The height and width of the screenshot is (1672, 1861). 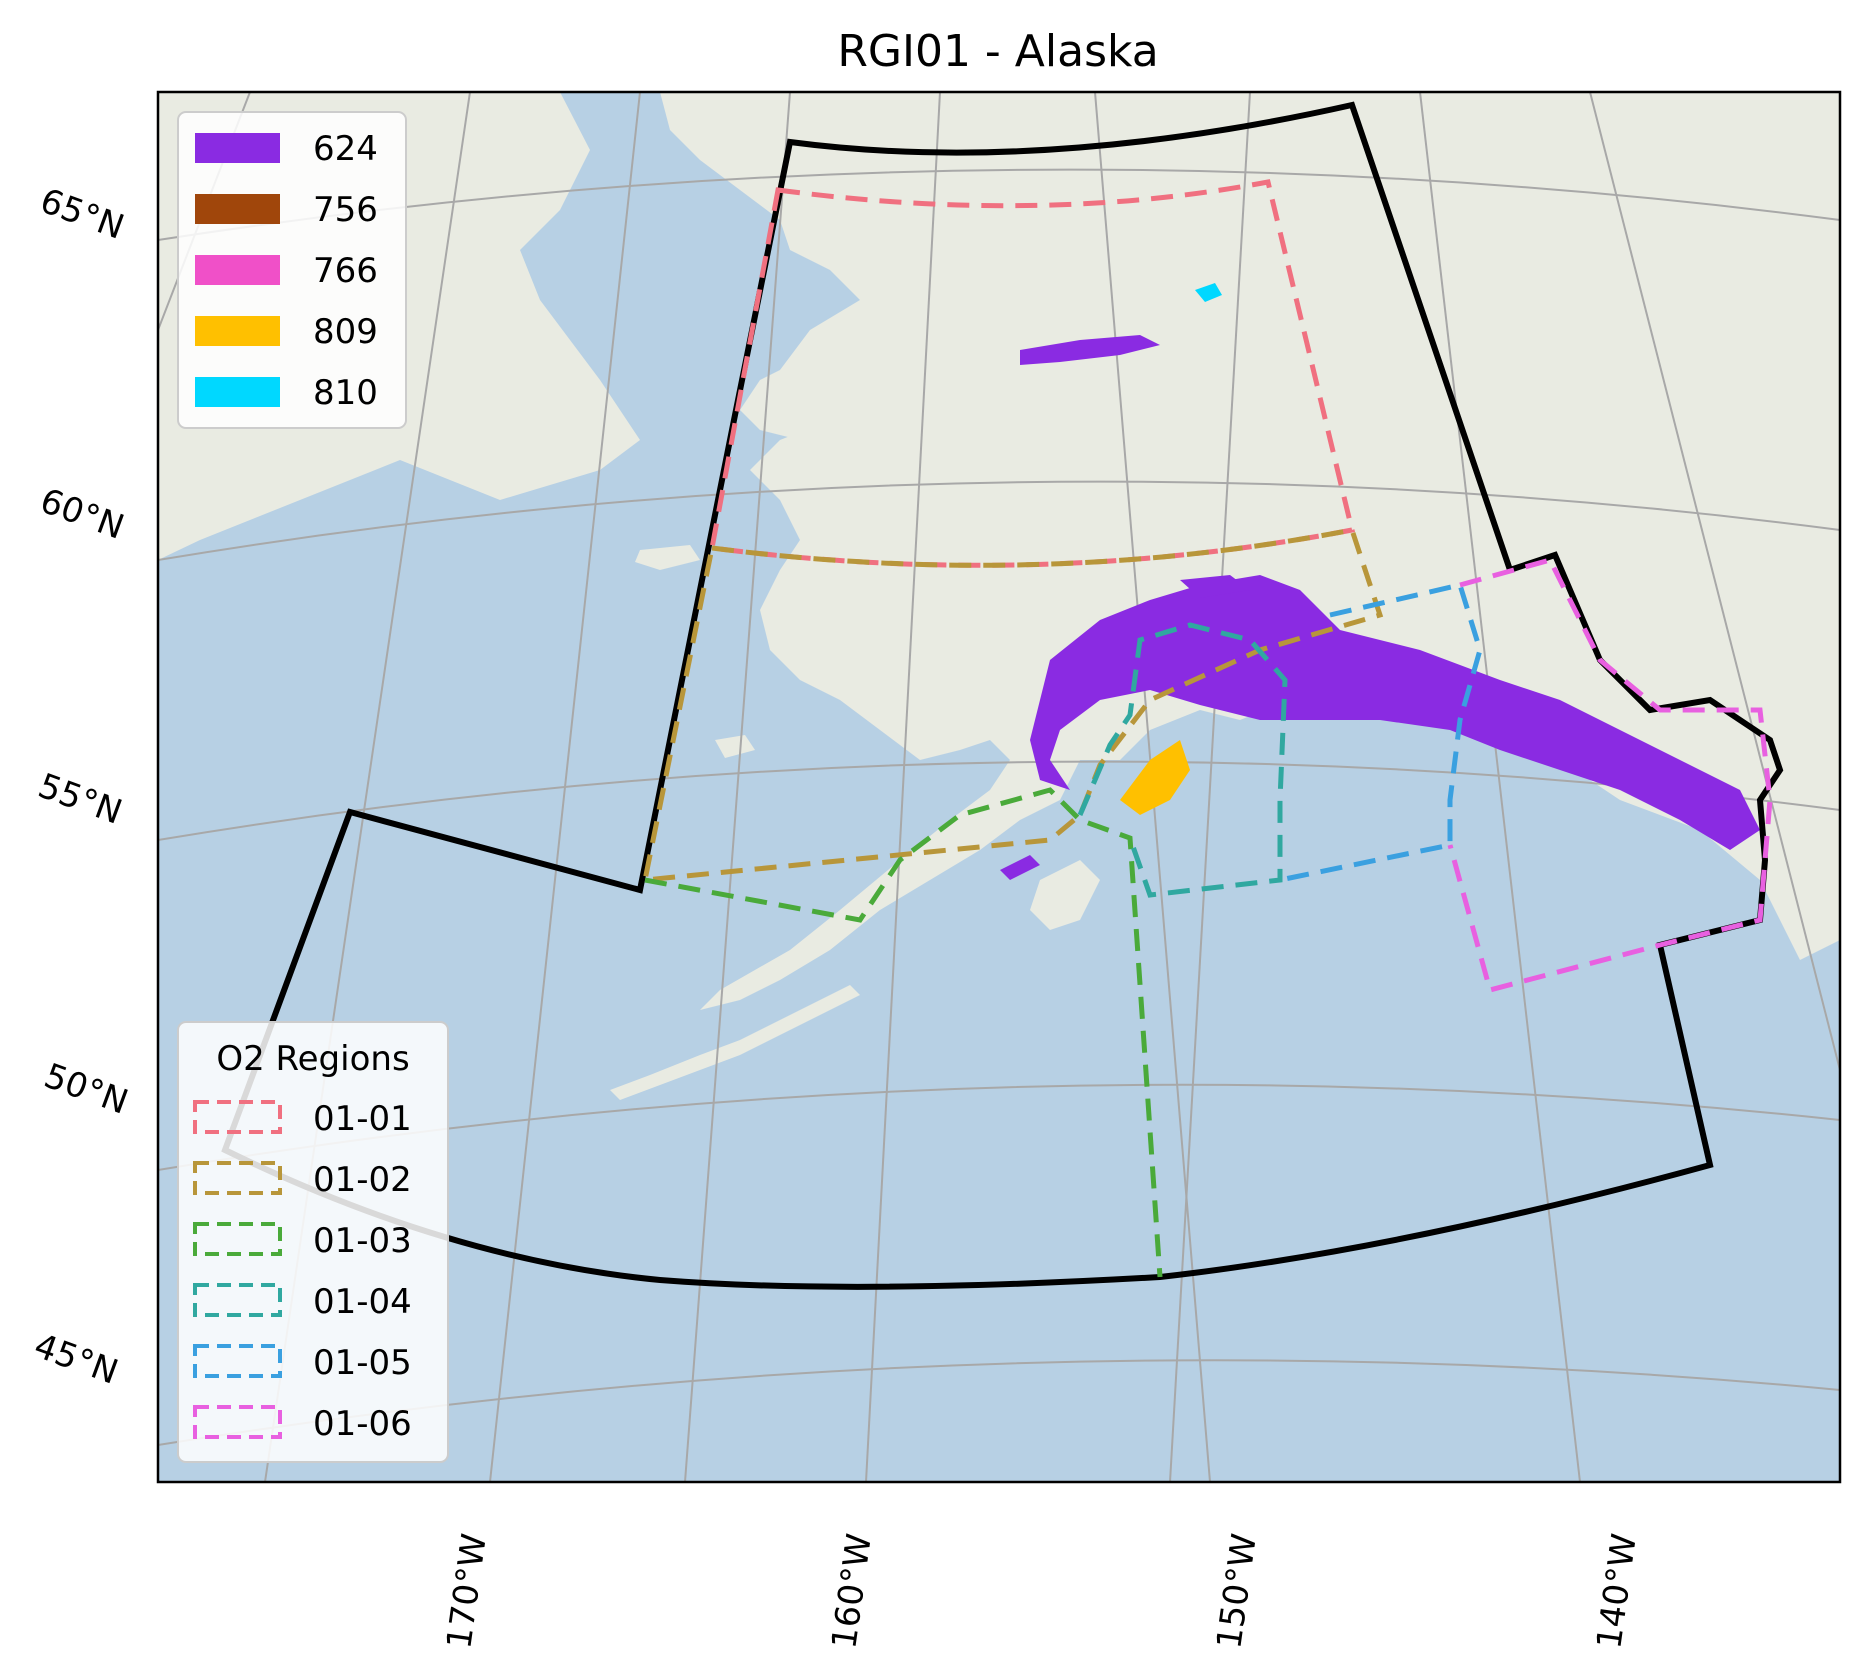 I want to click on lat-label-65: 65°N, so click(x=82, y=214).